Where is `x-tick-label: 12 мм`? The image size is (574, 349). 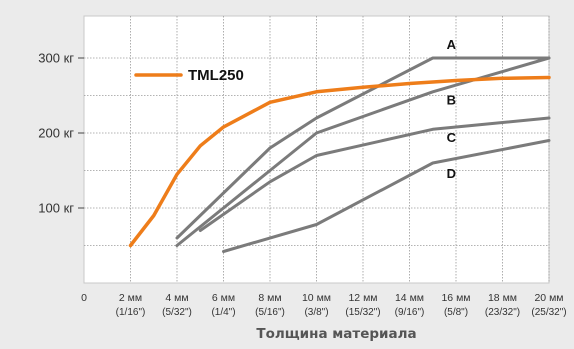
x-tick-label: 12 мм is located at coordinates (362, 298).